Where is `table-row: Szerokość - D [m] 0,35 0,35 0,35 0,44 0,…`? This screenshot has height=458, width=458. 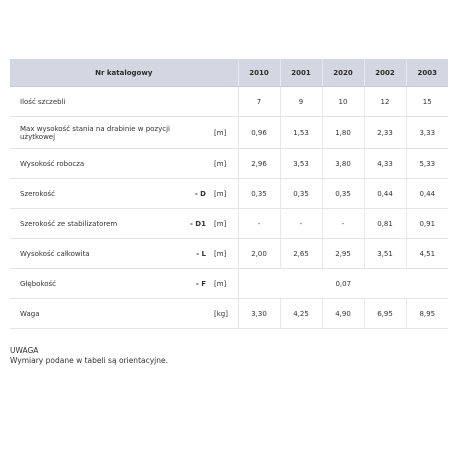
table-row: Szerokość - D [m] 0,35 0,35 0,35 0,44 0,… is located at coordinates (229, 193).